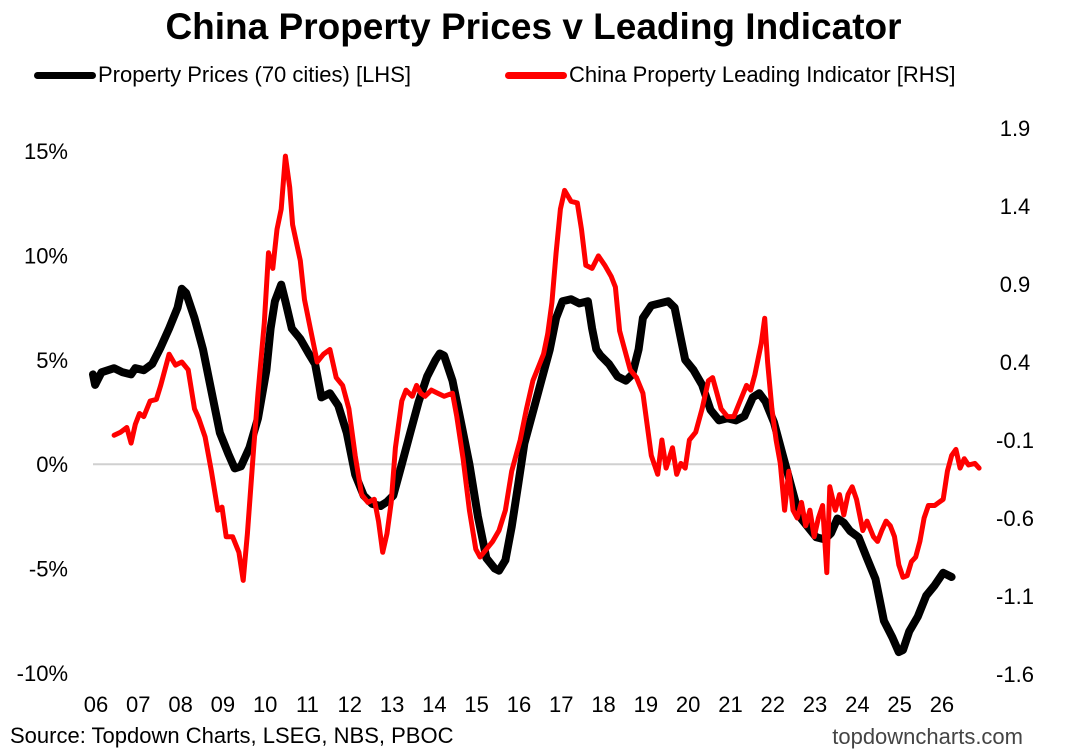  Describe the element at coordinates (1015, 362) in the screenshot. I see `right-axis-tick-label: 0.4` at that location.